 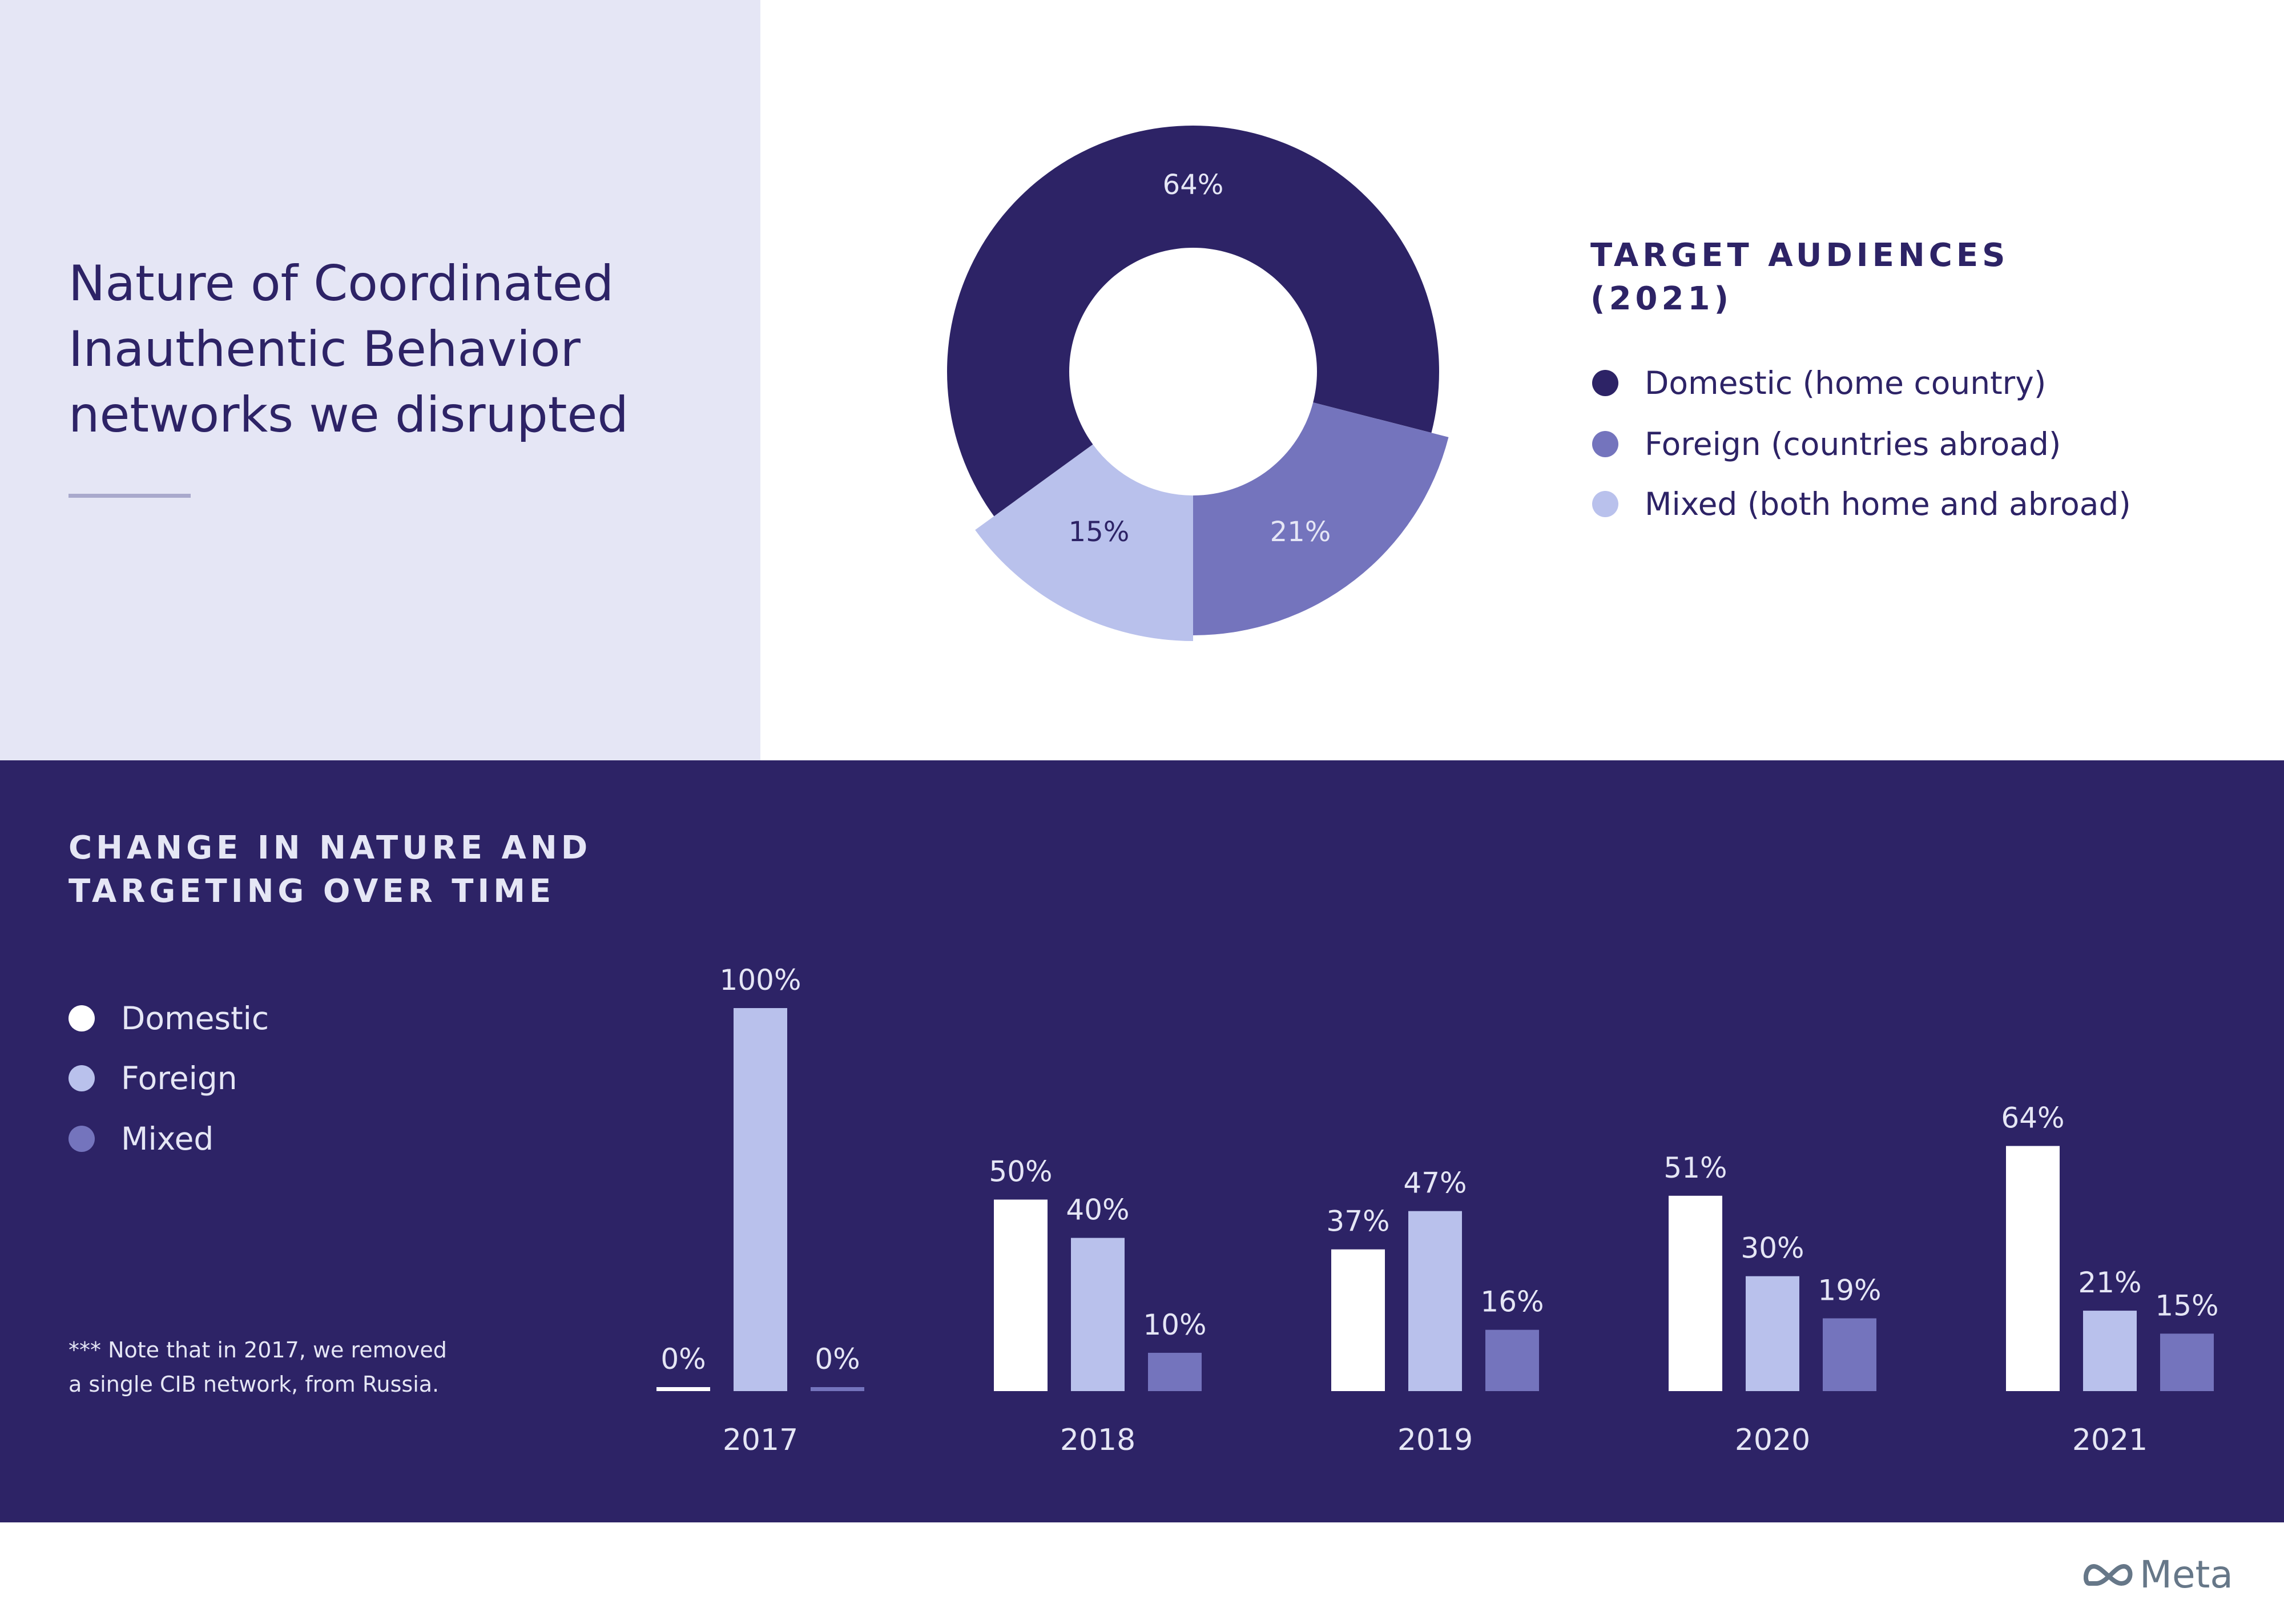 What do you see at coordinates (2187, 1362) in the screenshot?
I see `bar-mixed-2021` at bounding box center [2187, 1362].